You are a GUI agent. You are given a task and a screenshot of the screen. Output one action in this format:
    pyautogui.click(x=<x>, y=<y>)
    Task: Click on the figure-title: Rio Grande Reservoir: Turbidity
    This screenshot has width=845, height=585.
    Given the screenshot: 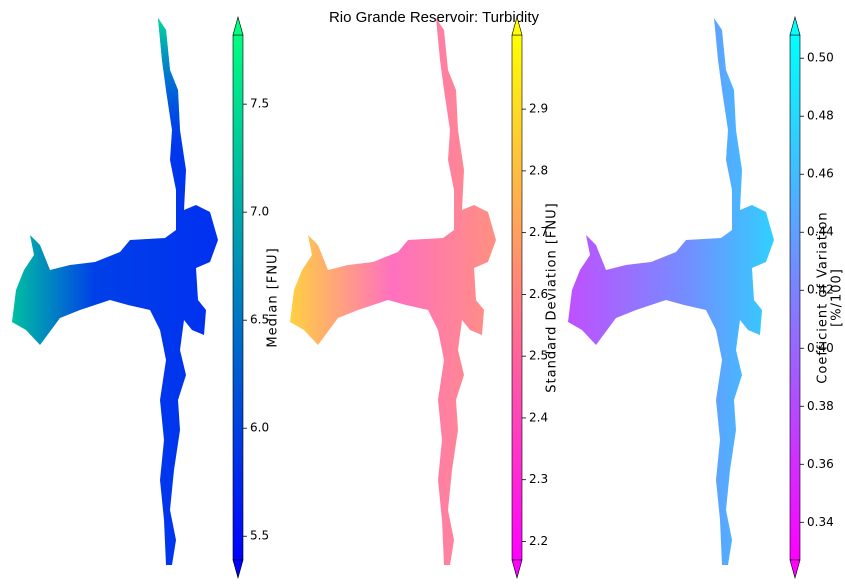 What is the action you would take?
    pyautogui.click(x=434, y=17)
    